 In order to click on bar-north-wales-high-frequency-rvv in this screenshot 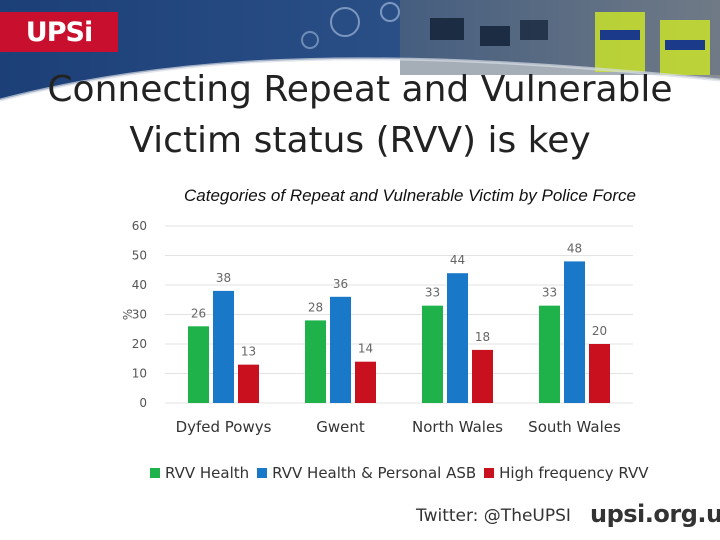, I will do `click(482, 376)`.